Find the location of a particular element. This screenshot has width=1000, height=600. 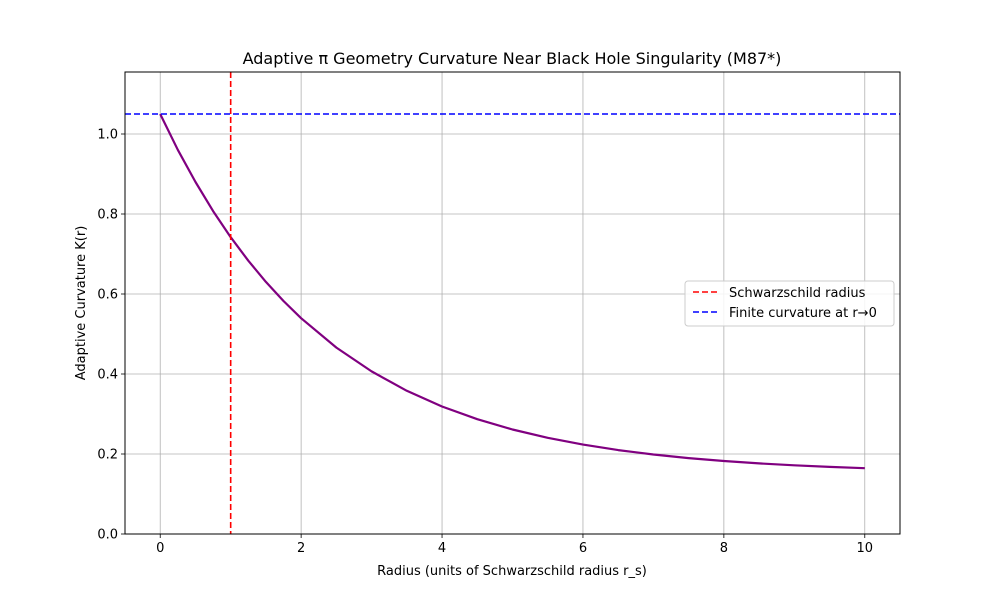

x-tick-label: 6 is located at coordinates (583, 548).